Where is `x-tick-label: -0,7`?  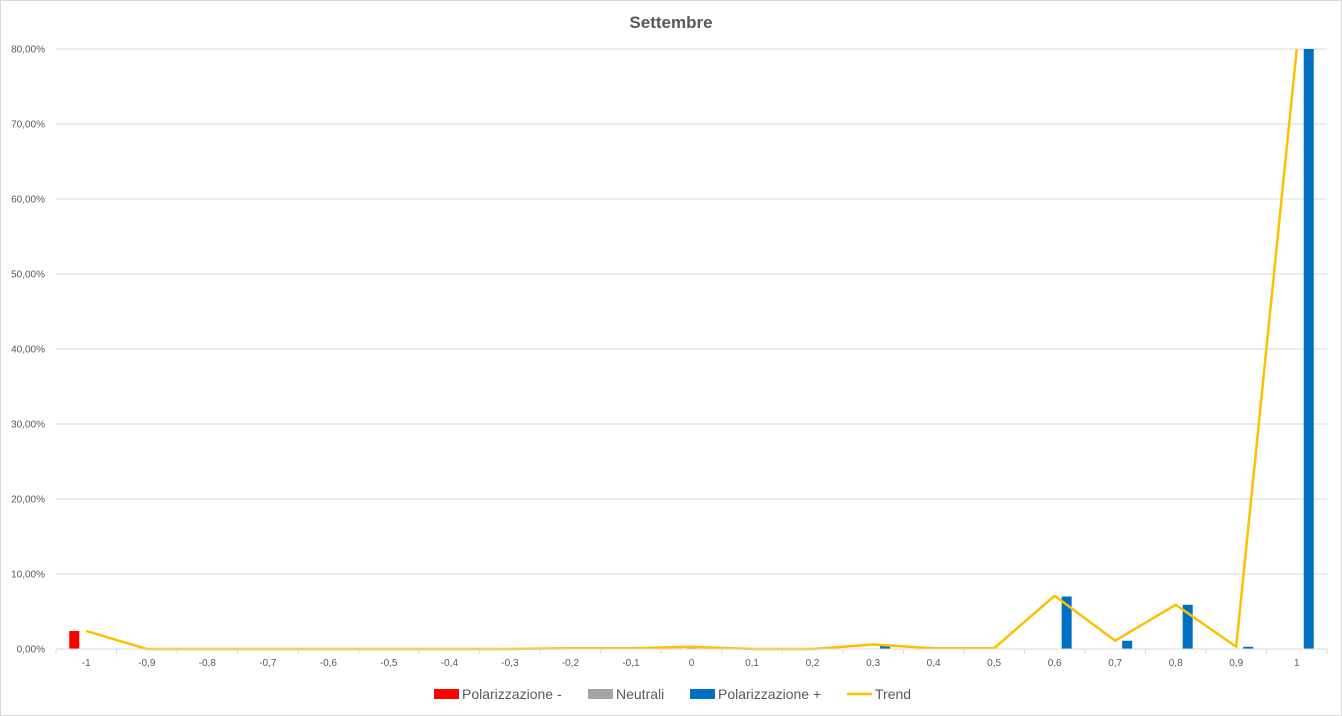 x-tick-label: -0,7 is located at coordinates (268, 663).